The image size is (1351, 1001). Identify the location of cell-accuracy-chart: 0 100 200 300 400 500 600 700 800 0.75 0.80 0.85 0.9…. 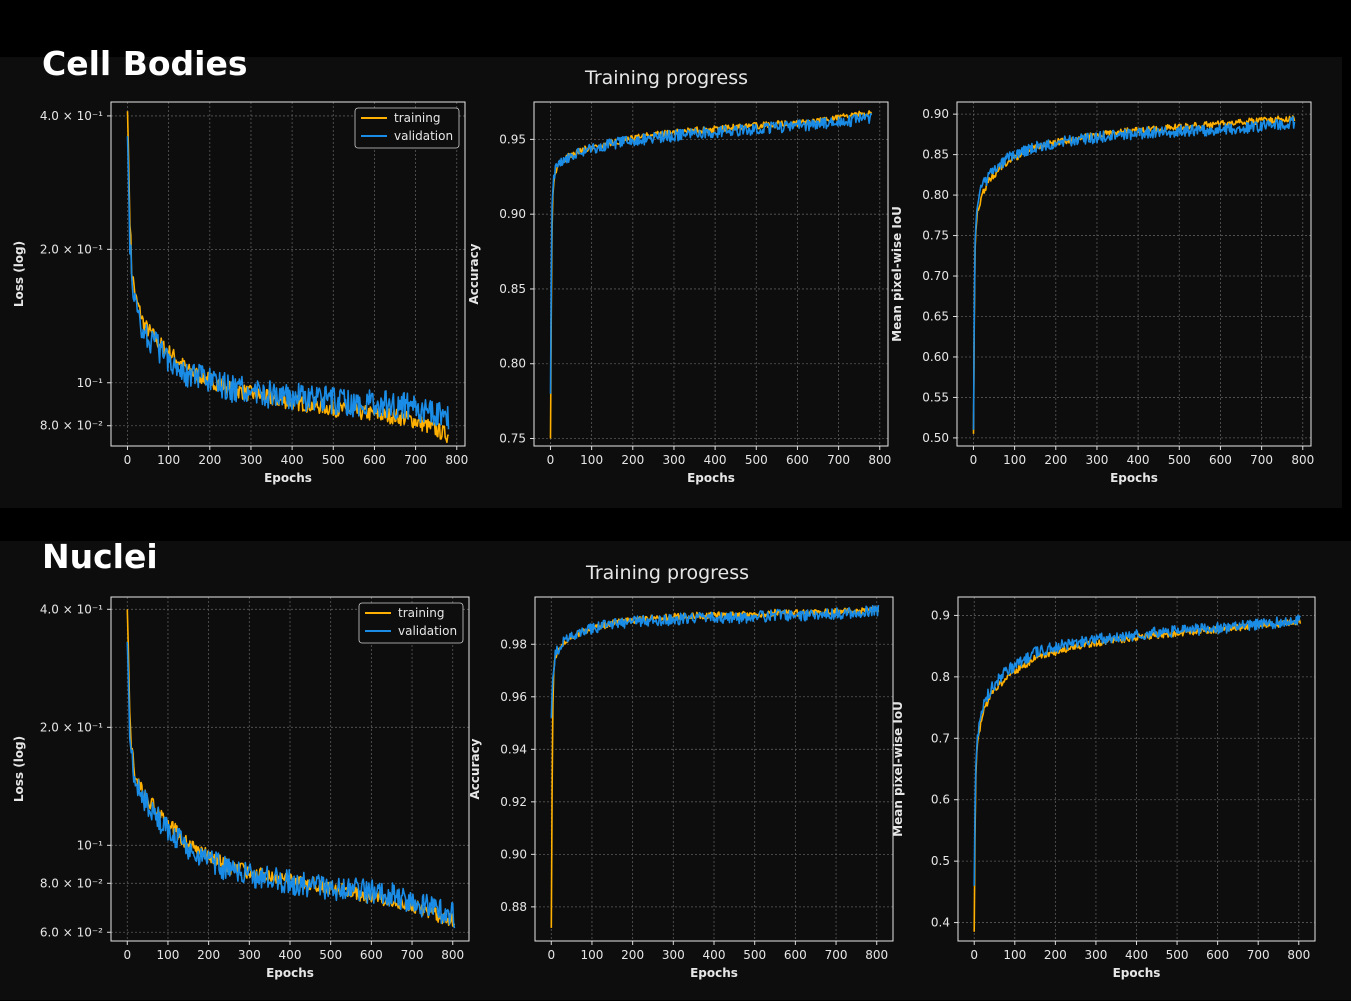
(679, 293).